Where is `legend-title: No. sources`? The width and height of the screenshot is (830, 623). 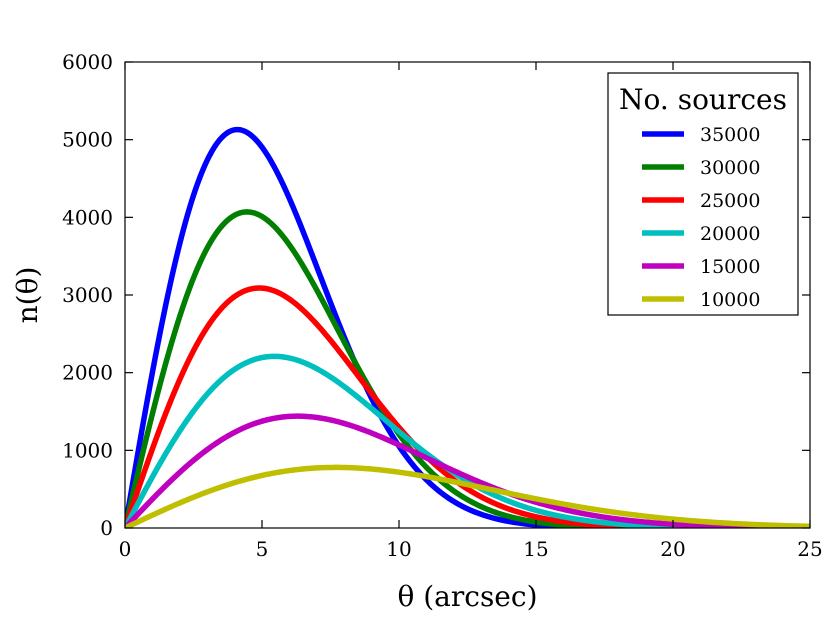
legend-title: No. sources is located at coordinates (703, 99).